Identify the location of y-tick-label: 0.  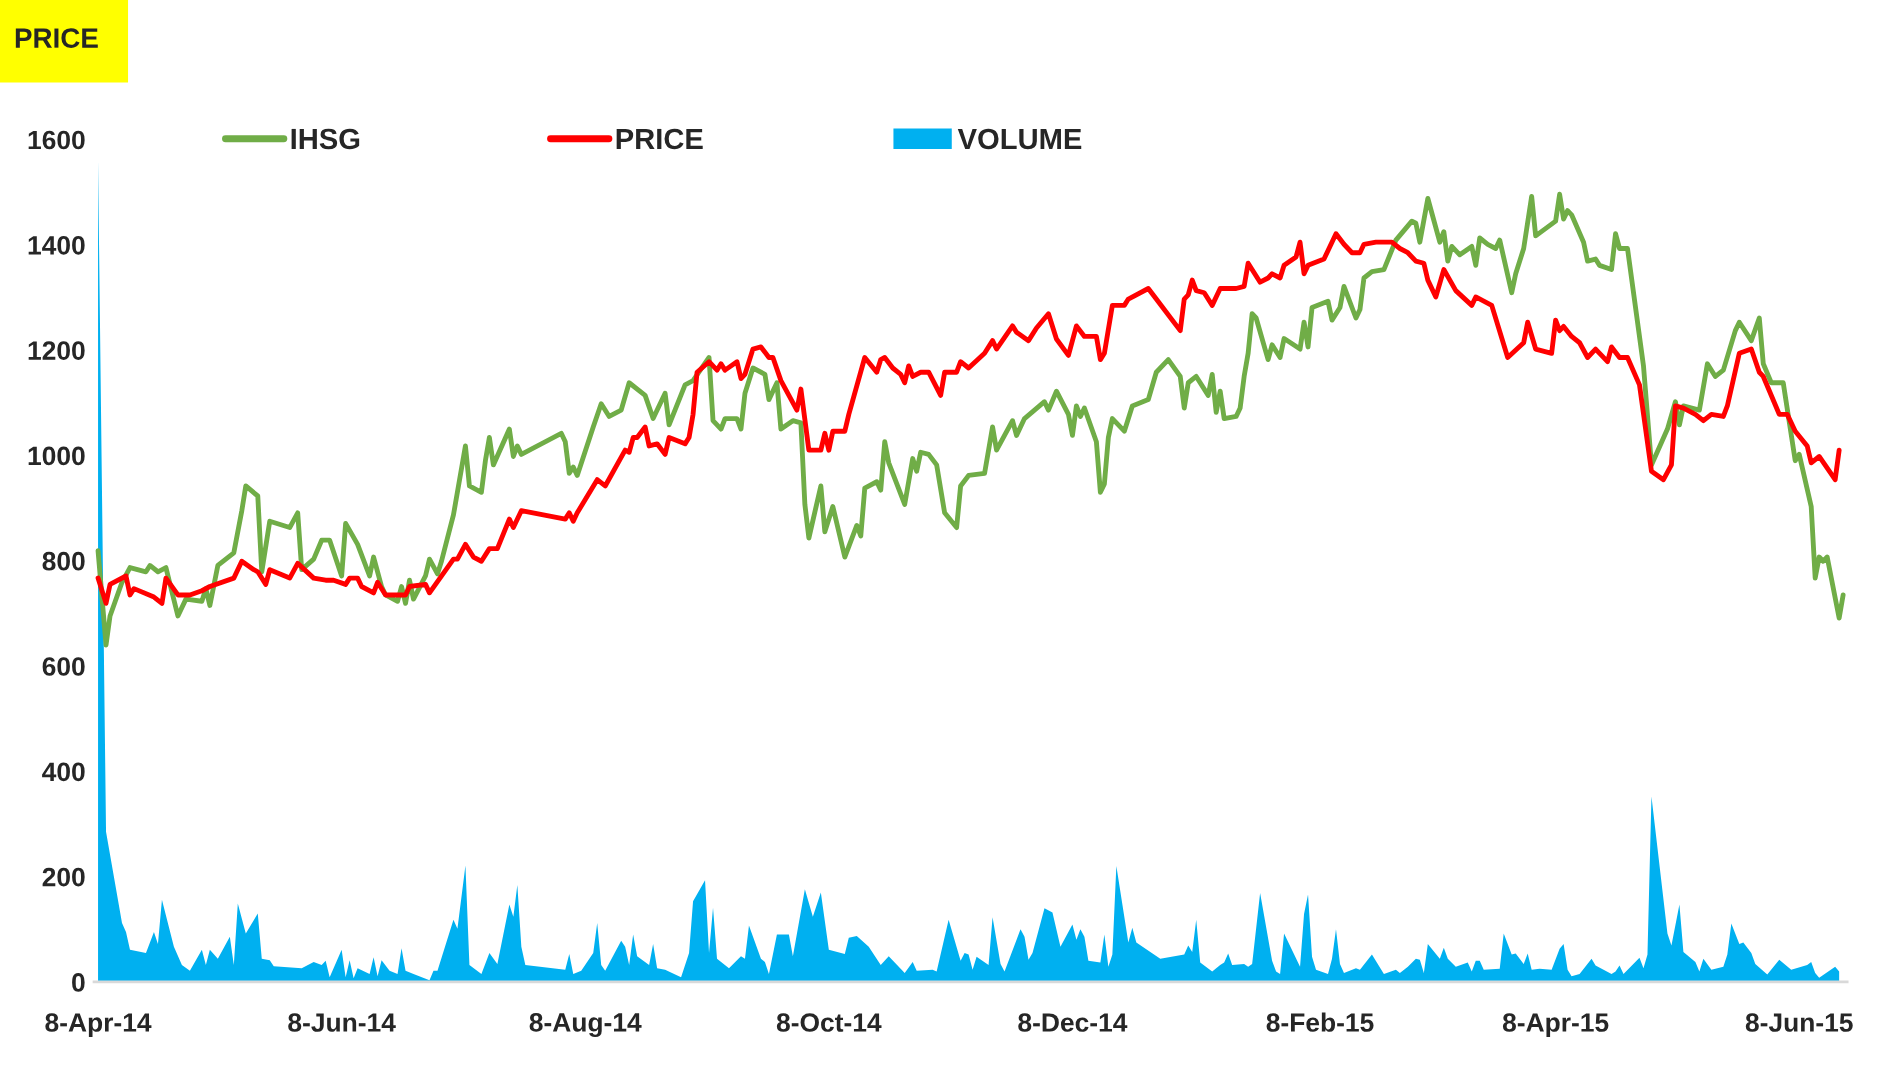
(78, 982).